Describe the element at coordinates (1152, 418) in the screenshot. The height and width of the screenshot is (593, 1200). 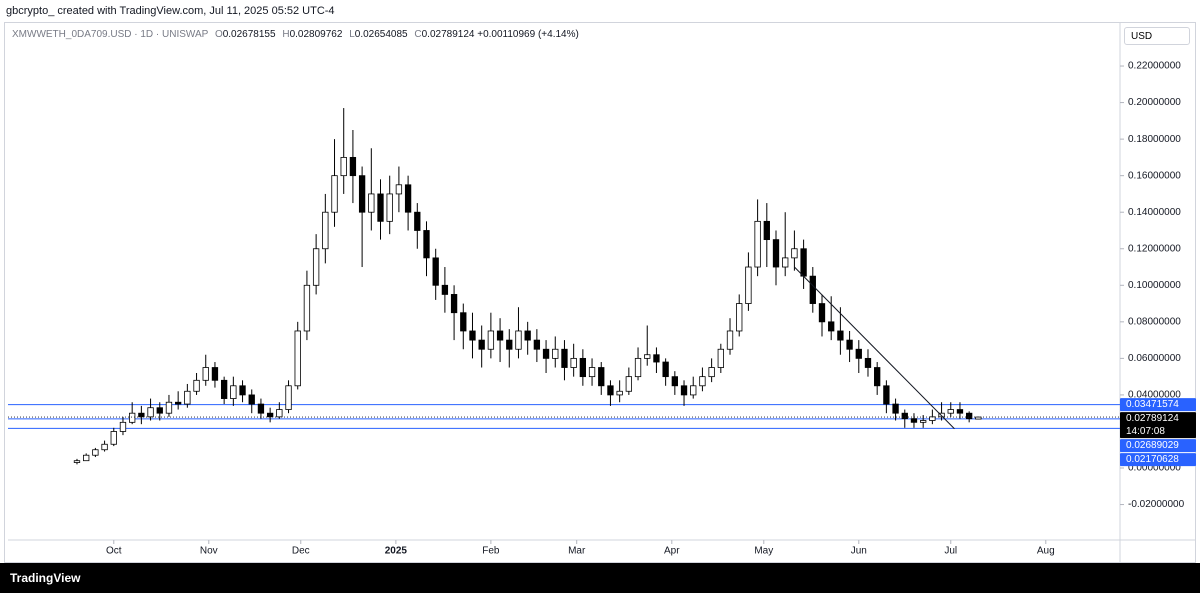
I see `price-tag-label: 0.02789124` at that location.